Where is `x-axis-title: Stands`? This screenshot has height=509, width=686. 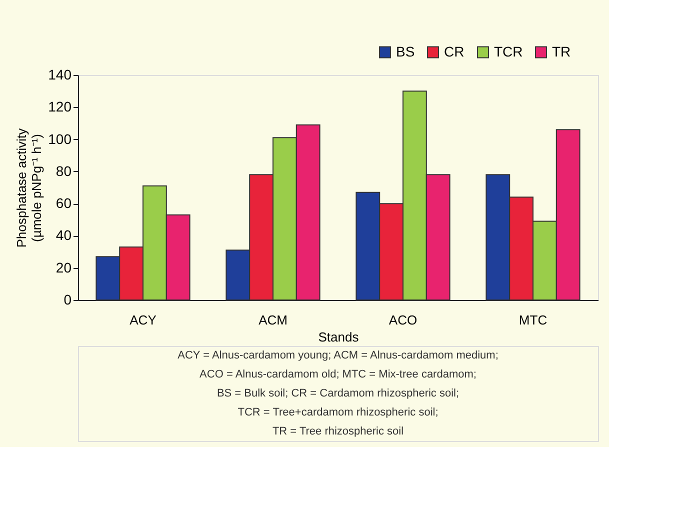 x-axis-title: Stands is located at coordinates (339, 337).